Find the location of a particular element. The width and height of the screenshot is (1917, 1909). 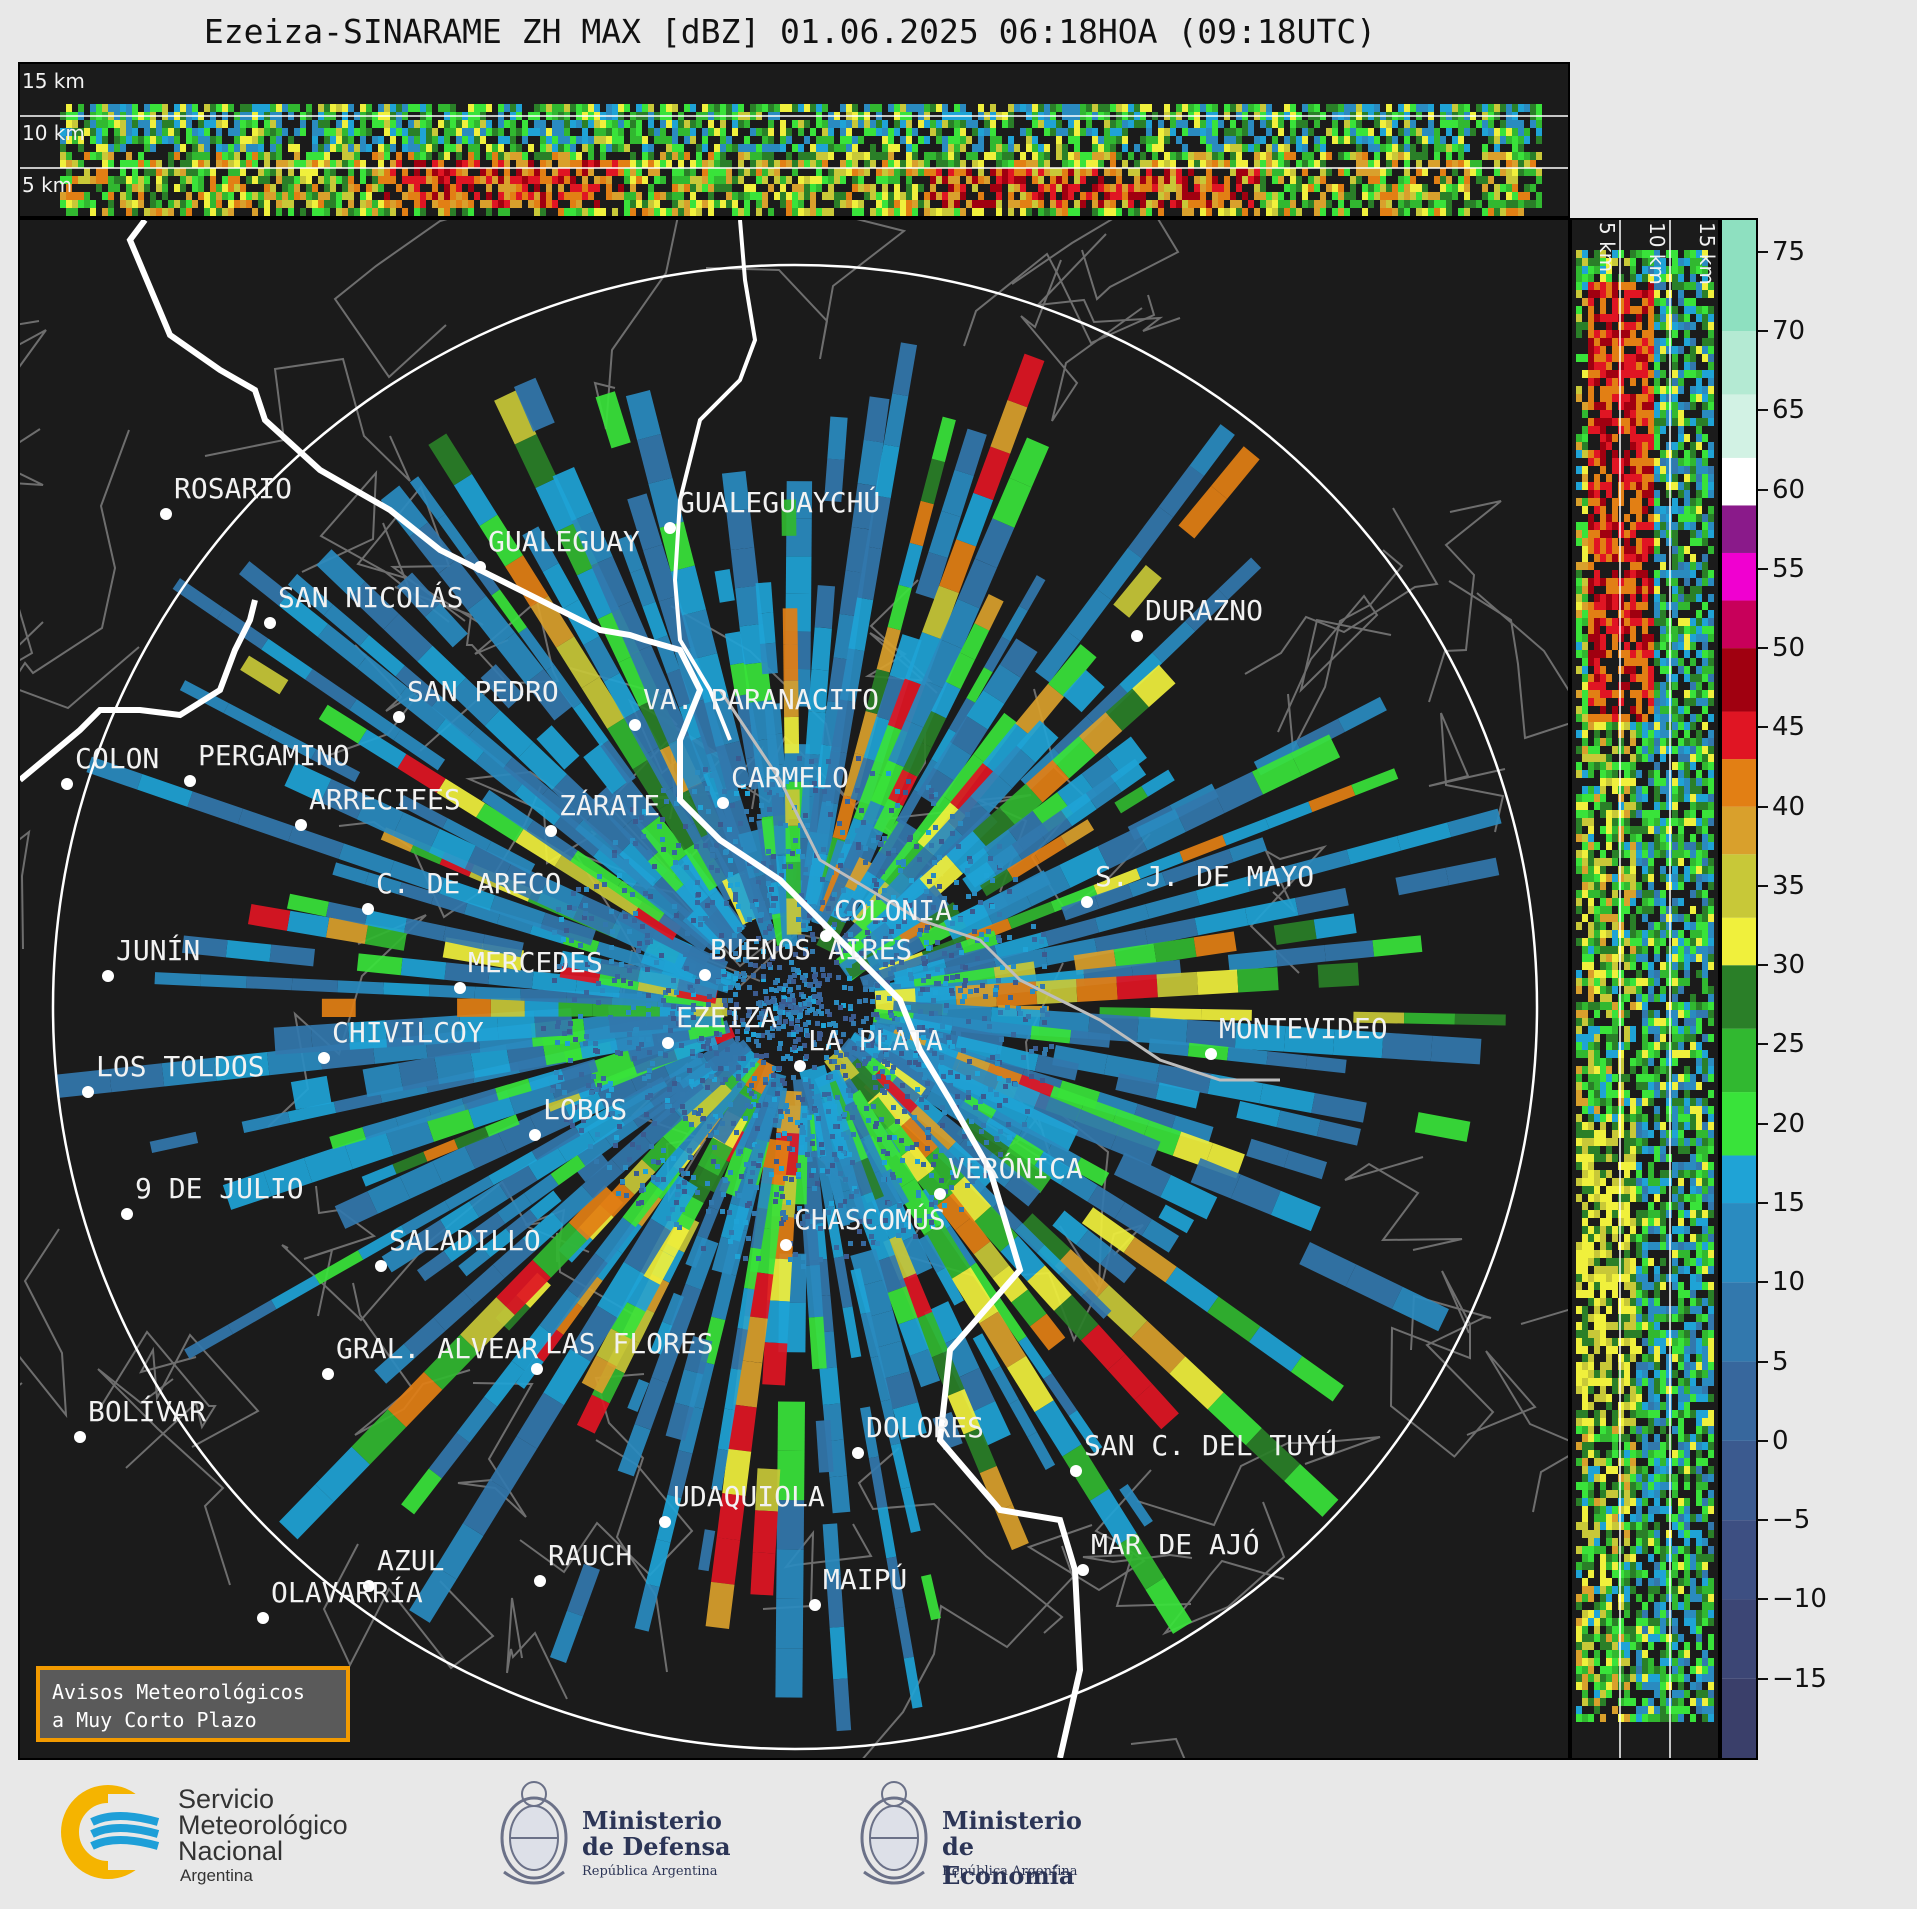

nowcasting-notice-box: Avisos Meteorológicos a Muy Corto Plazo is located at coordinates (193, 1704).